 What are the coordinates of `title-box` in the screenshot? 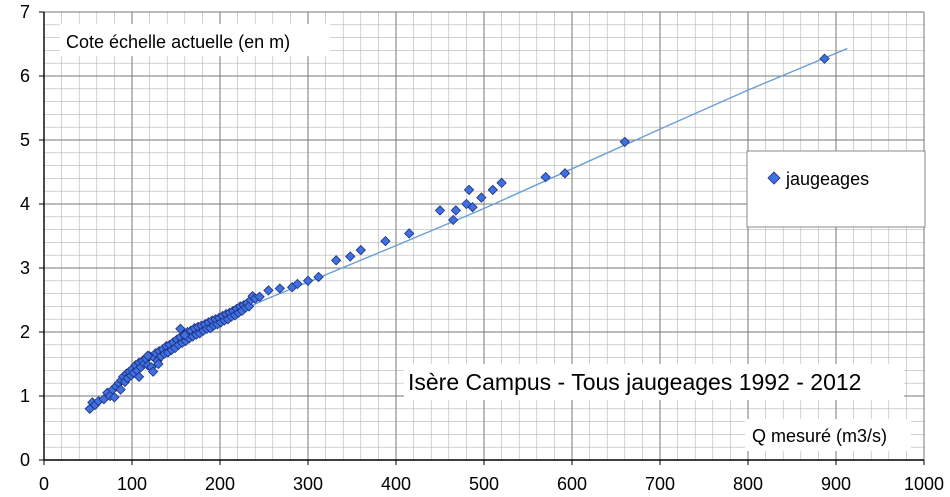 It's located at (654, 382).